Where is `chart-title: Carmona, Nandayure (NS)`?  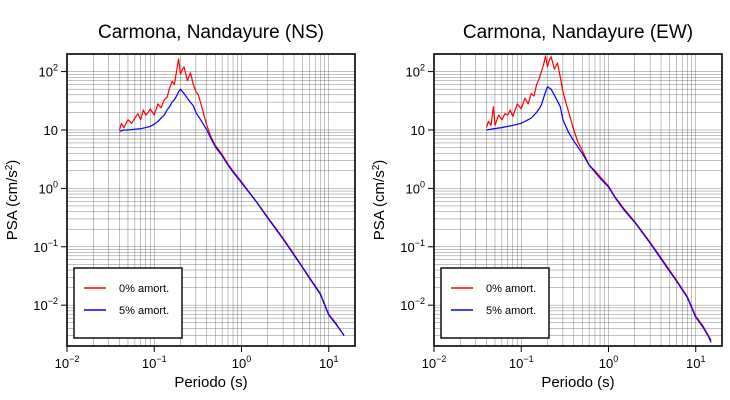
chart-title: Carmona, Nandayure (NS) is located at coordinates (211, 32).